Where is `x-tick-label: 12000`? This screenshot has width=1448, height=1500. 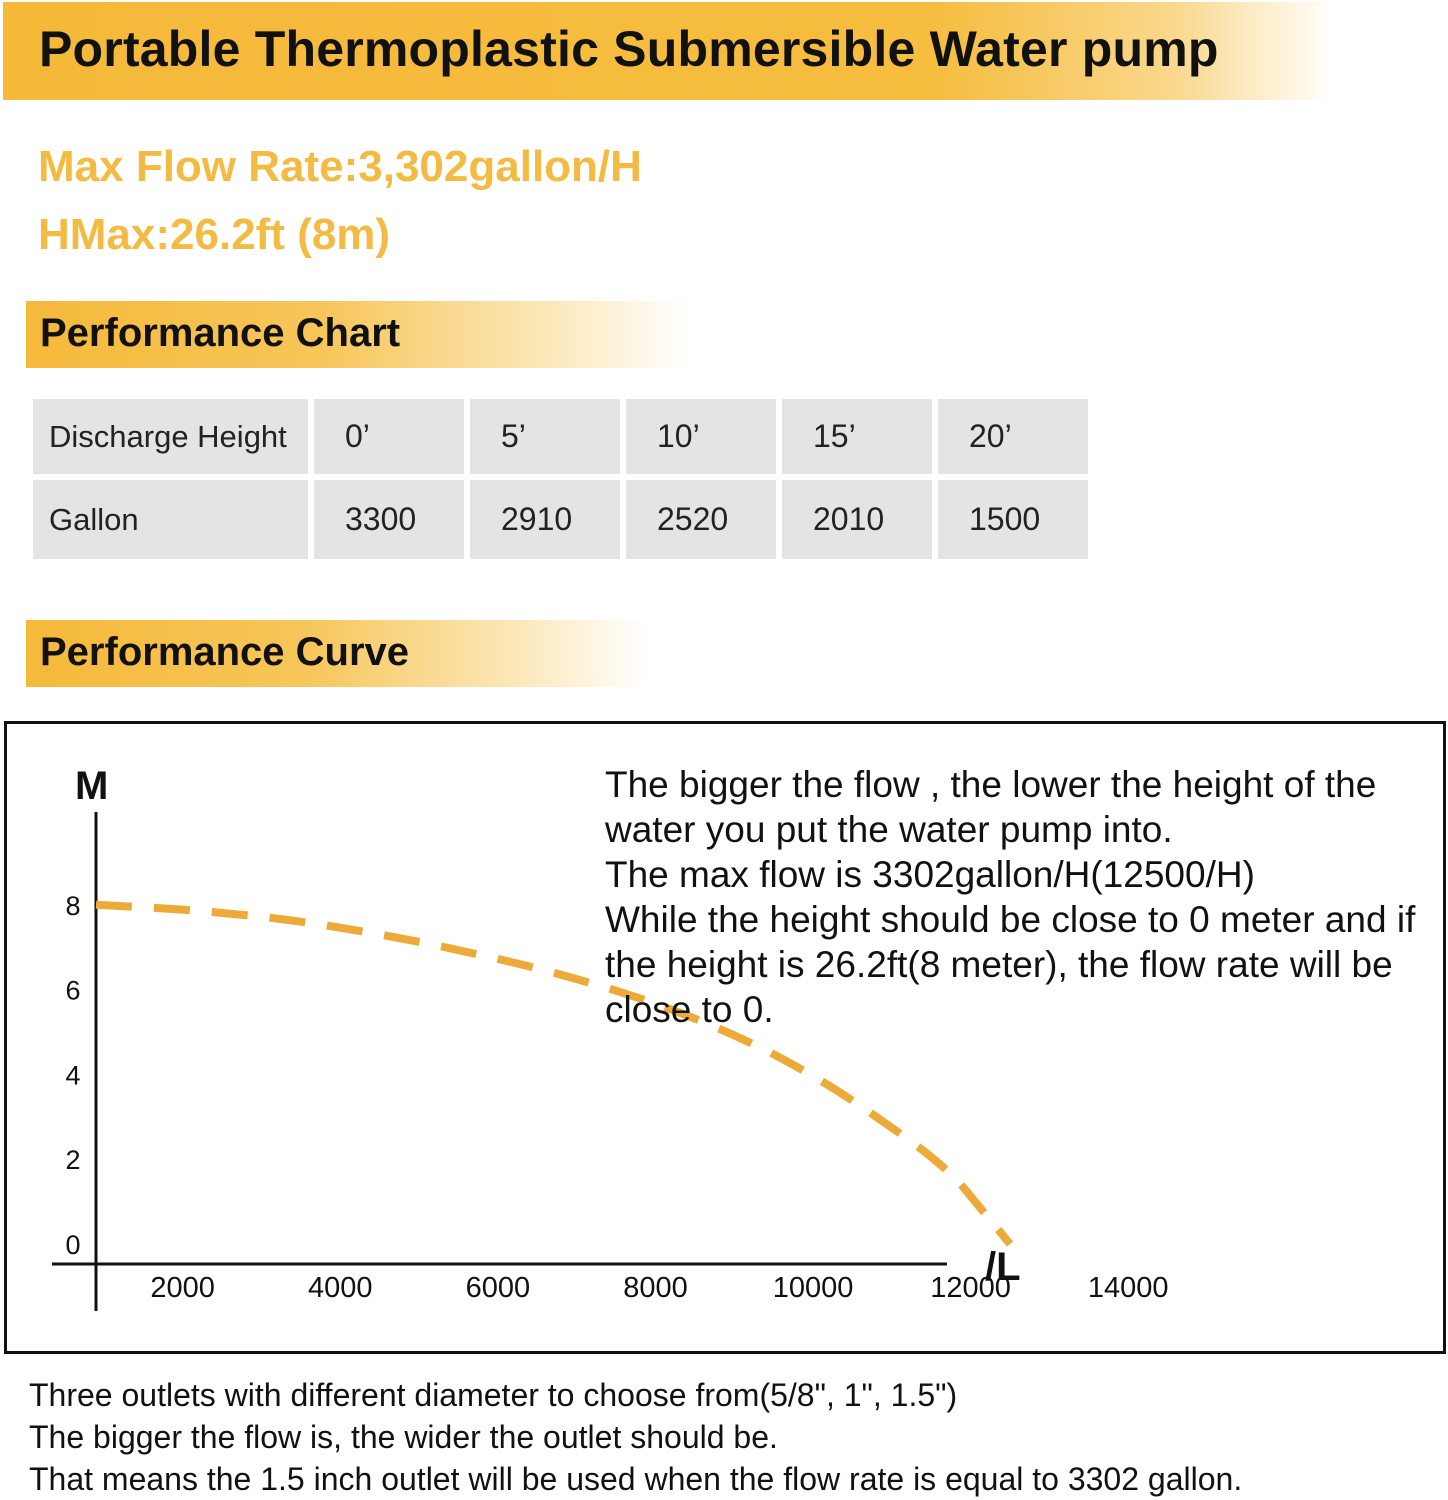
x-tick-label: 12000 is located at coordinates (970, 1288).